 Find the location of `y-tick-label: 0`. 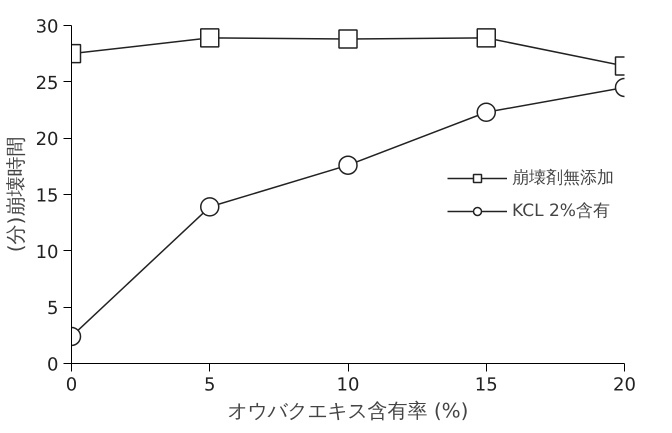

y-tick-label: 0 is located at coordinates (52, 365).